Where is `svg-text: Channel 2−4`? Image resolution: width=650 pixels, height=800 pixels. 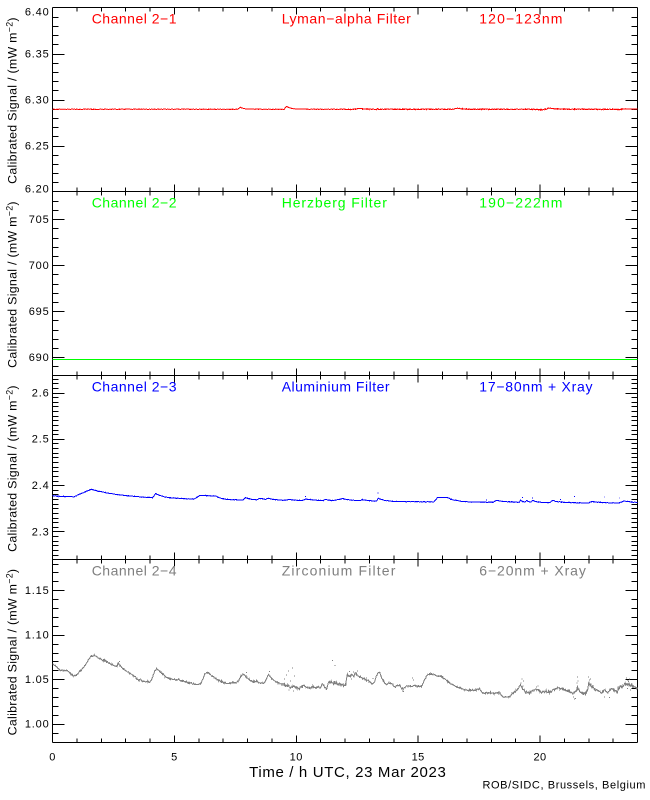
svg-text: Channel 2−4 is located at coordinates (134, 571).